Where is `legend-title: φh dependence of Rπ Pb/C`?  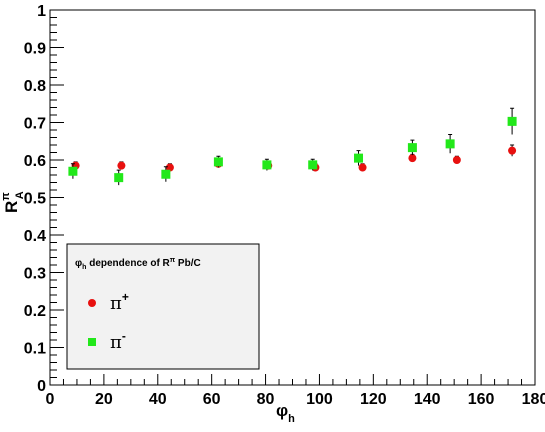 legend-title: φh dependence of Rπ Pb/C is located at coordinates (138, 264).